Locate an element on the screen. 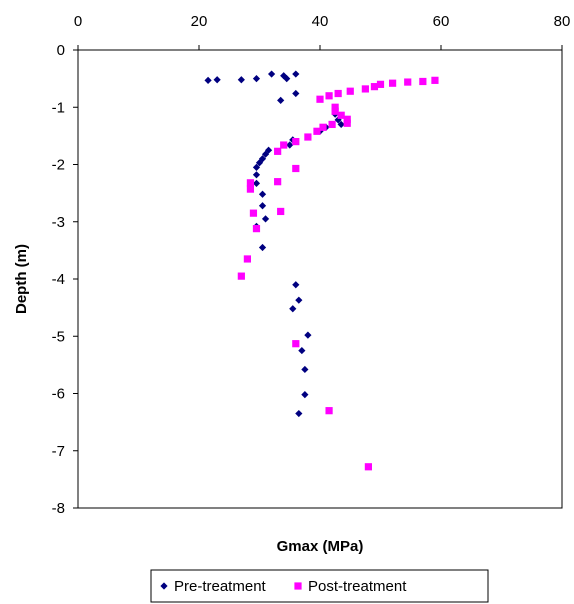  legend-label: Pre-treatment is located at coordinates (220, 586).